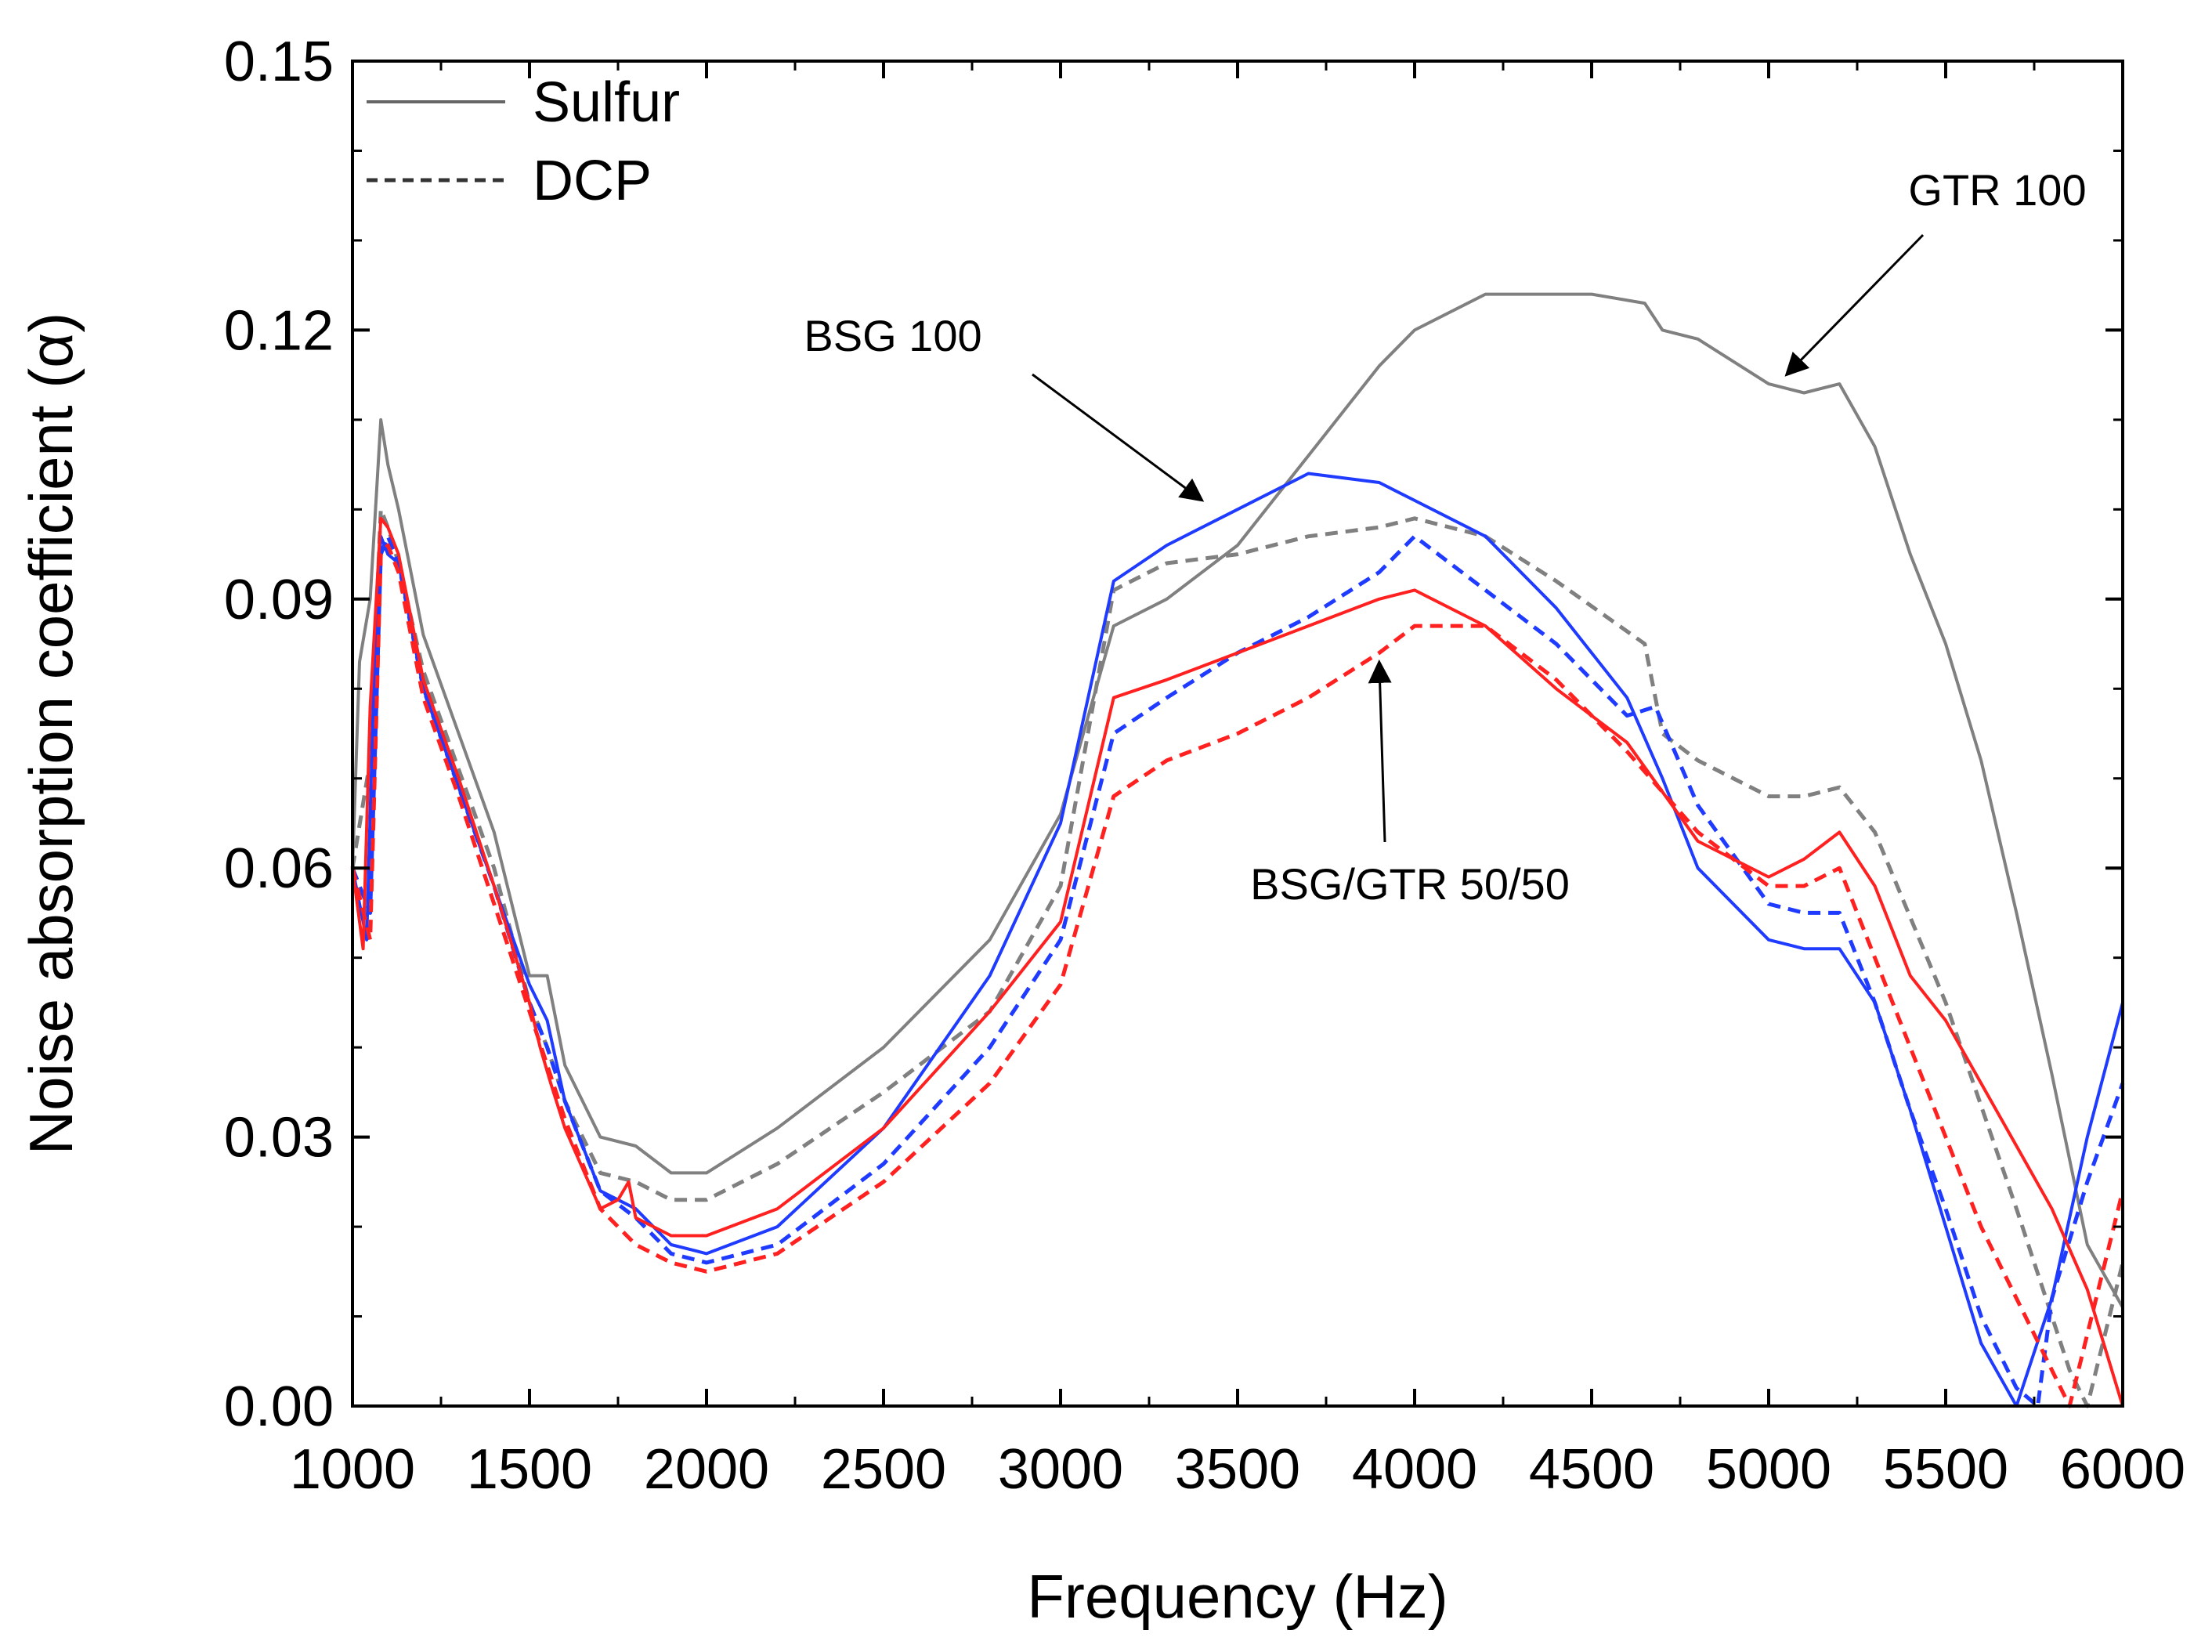 Image resolution: width=2212 pixels, height=1652 pixels. Describe the element at coordinates (1061, 1470) in the screenshot. I see `x-tick-label: 3000` at that location.